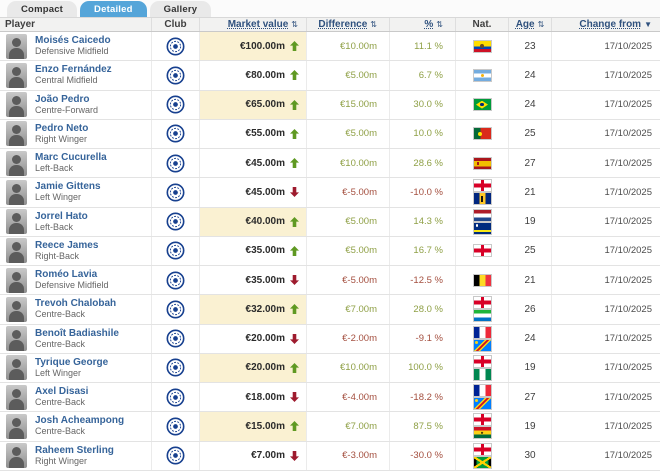 The width and height of the screenshot is (660, 471). What do you see at coordinates (76, 304) in the screenshot?
I see `player-name-link: Trevoh Chalobah` at bounding box center [76, 304].